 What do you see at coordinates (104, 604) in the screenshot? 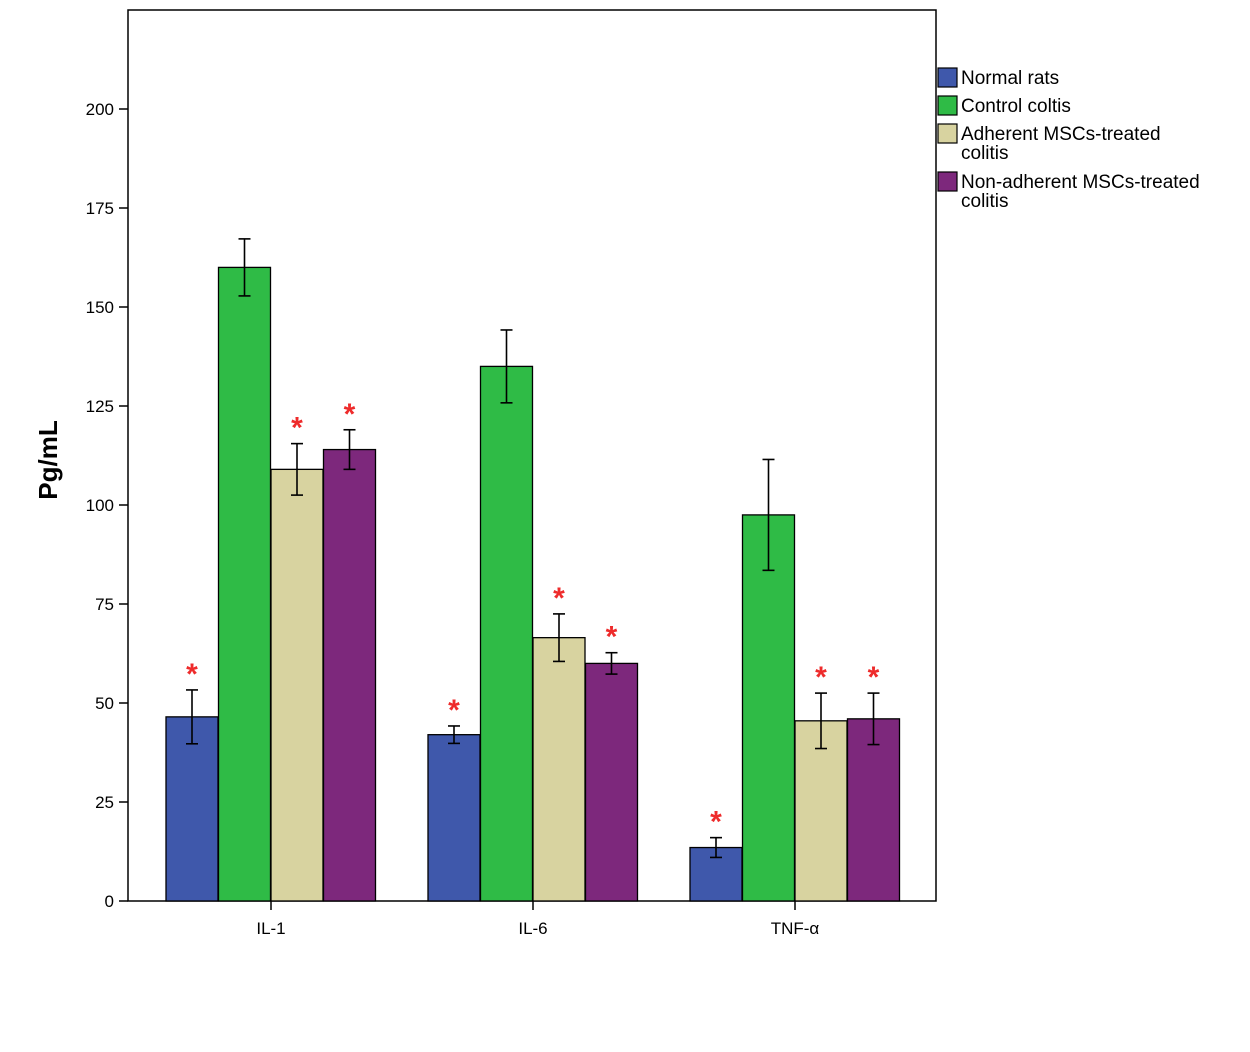
I see `y-tick-label: 75` at bounding box center [104, 604].